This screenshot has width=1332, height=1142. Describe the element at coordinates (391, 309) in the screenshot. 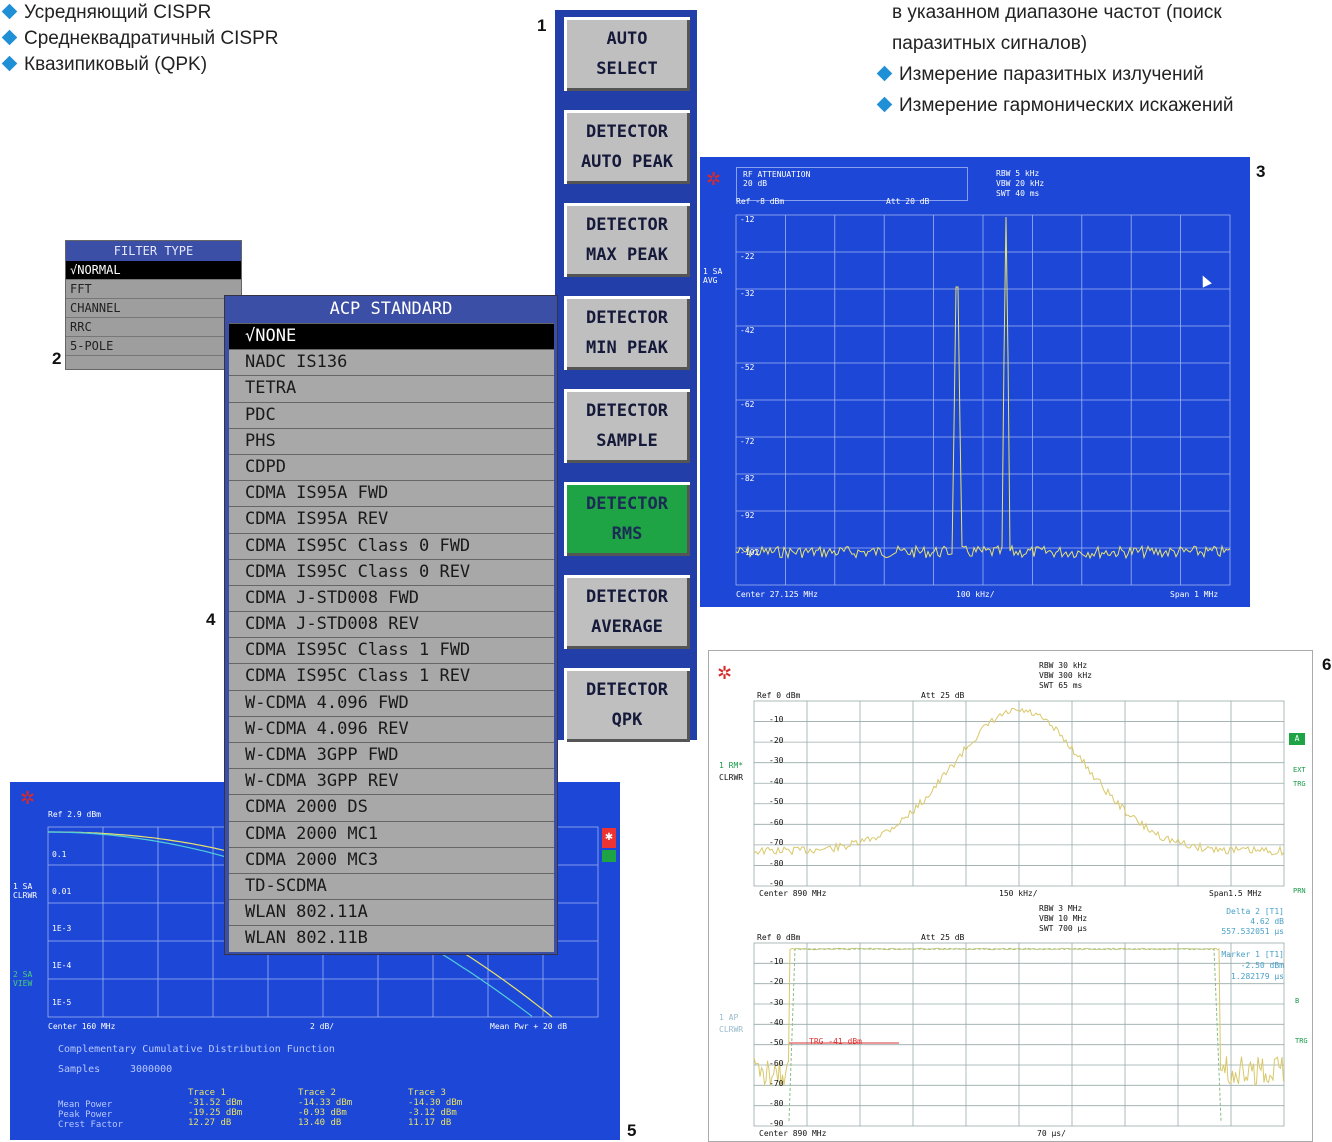

I see `acp-menu-title: ACP STANDARD` at that location.